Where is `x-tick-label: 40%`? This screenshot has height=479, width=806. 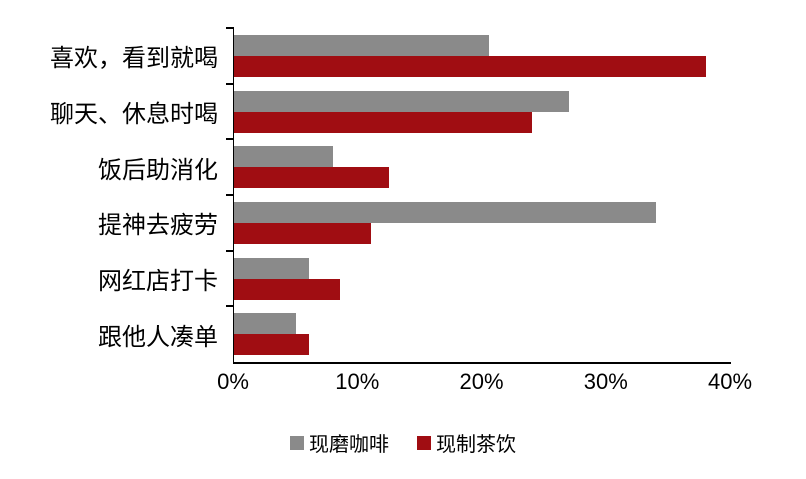
x-tick-label: 40% is located at coordinates (730, 381).